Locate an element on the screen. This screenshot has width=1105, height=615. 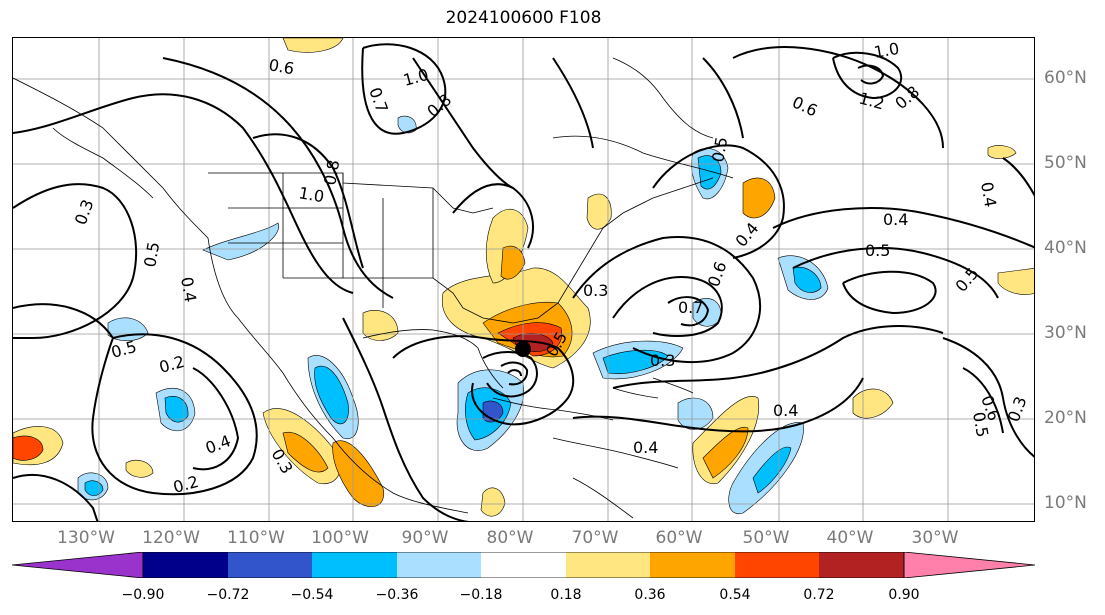
positive-anomaly-far-north-atl is located at coordinates (1002, 152).